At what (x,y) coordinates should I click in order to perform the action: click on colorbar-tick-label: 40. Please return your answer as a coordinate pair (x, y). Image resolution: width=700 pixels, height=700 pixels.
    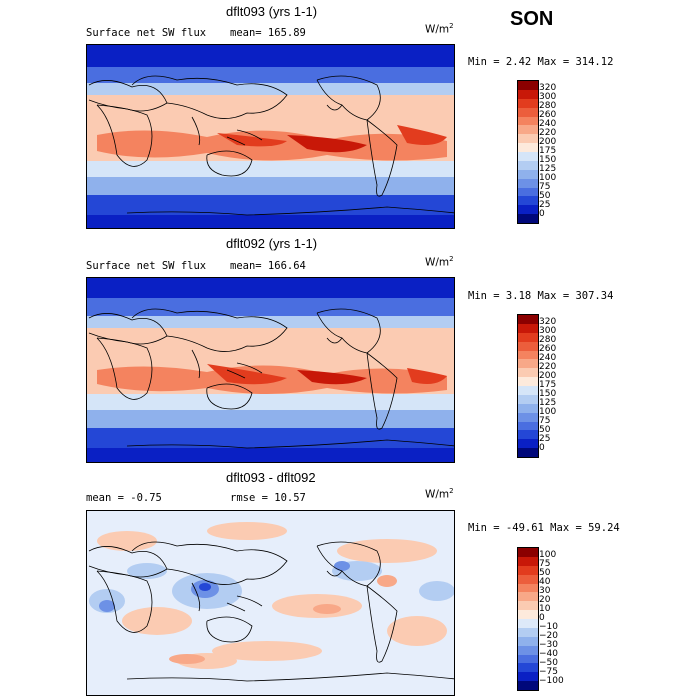
    Looking at the image, I should click on (545, 582).